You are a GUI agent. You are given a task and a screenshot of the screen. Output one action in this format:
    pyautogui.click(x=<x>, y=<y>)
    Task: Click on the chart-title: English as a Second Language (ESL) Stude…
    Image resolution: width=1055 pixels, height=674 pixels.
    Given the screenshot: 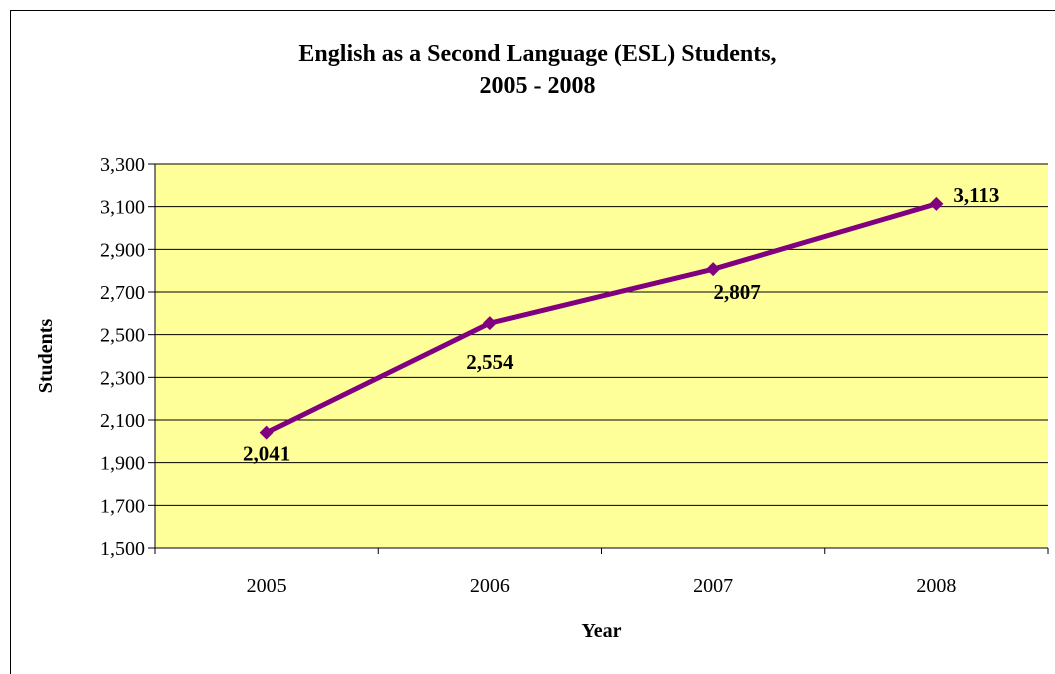 What is the action you would take?
    pyautogui.click(x=527, y=70)
    